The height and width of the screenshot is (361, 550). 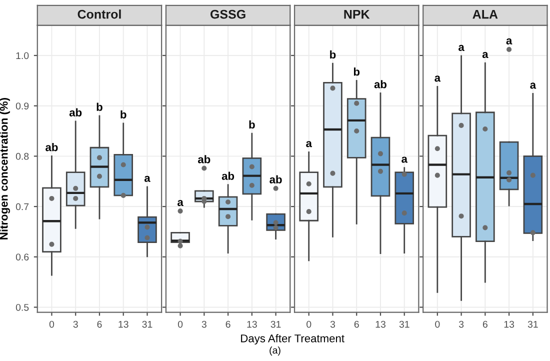 What do you see at coordinates (228, 14) in the screenshot?
I see `chart-title: GSSG` at bounding box center [228, 14].